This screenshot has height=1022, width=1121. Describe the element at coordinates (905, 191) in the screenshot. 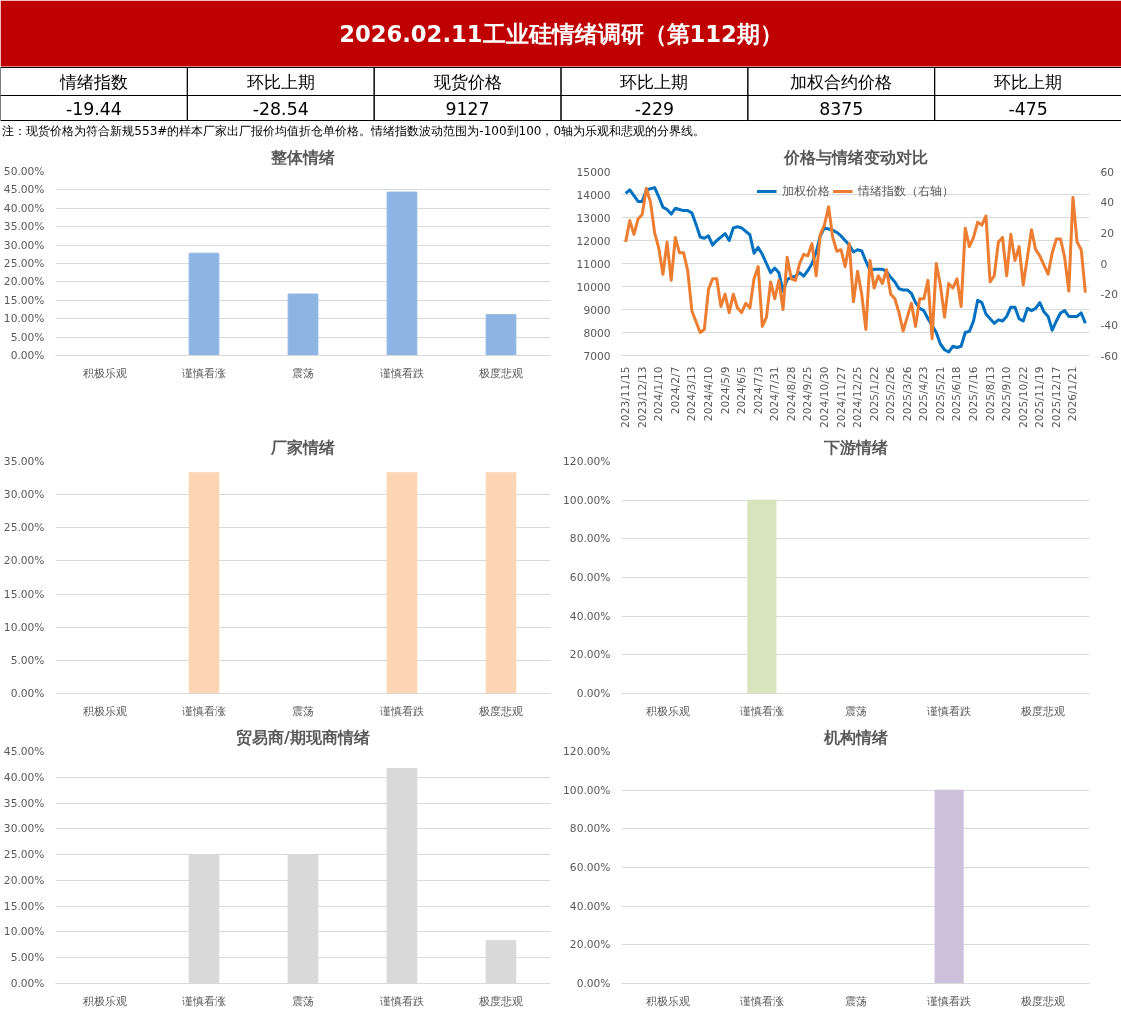

I see `legend-label: 情绪指数（右轴）` at that location.